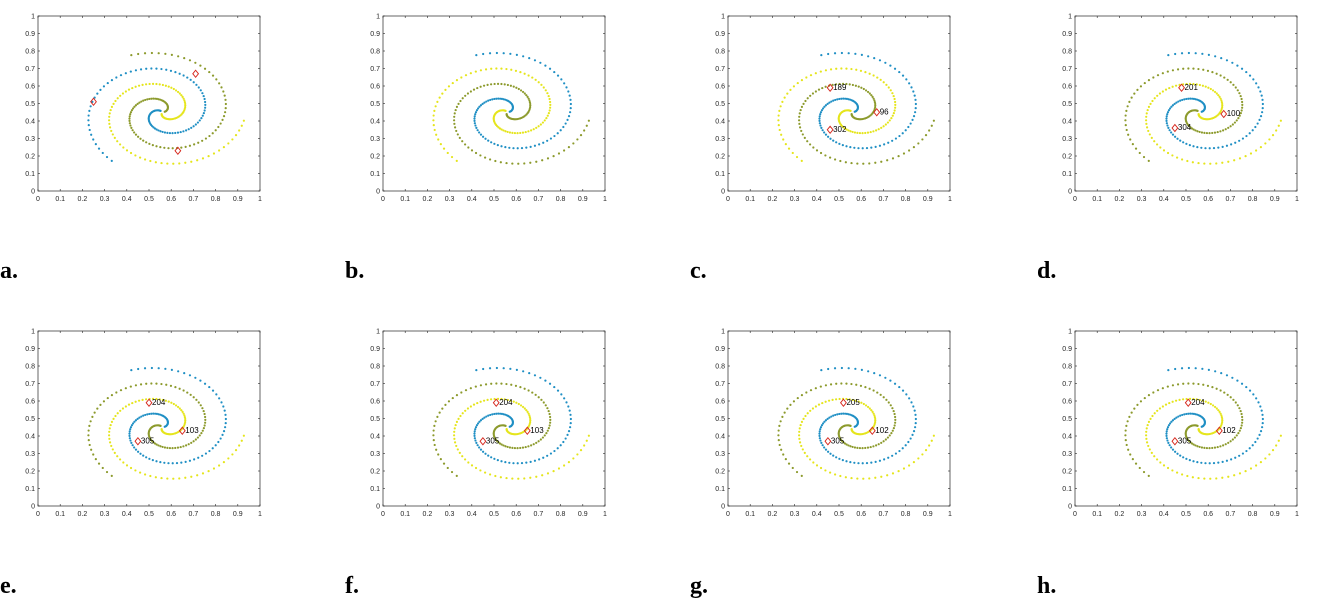 The image size is (1325, 604). Describe the element at coordinates (1046, 271) in the screenshot. I see `panel-label: d.` at that location.